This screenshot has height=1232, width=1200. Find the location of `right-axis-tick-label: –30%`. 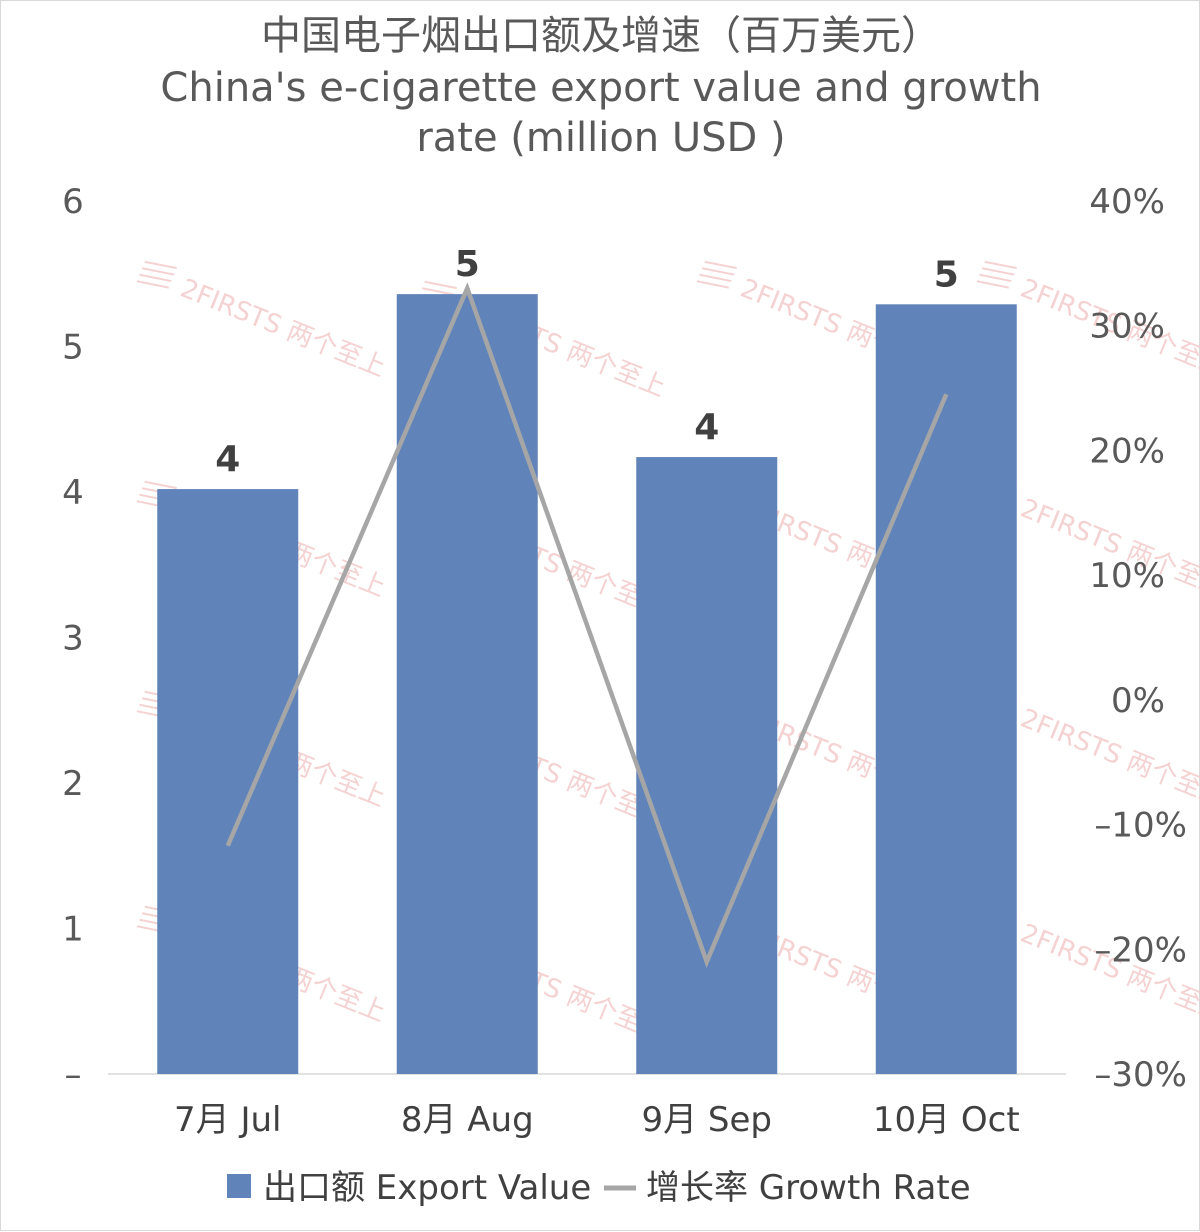

right-axis-tick-label: –30% is located at coordinates (1140, 1075).